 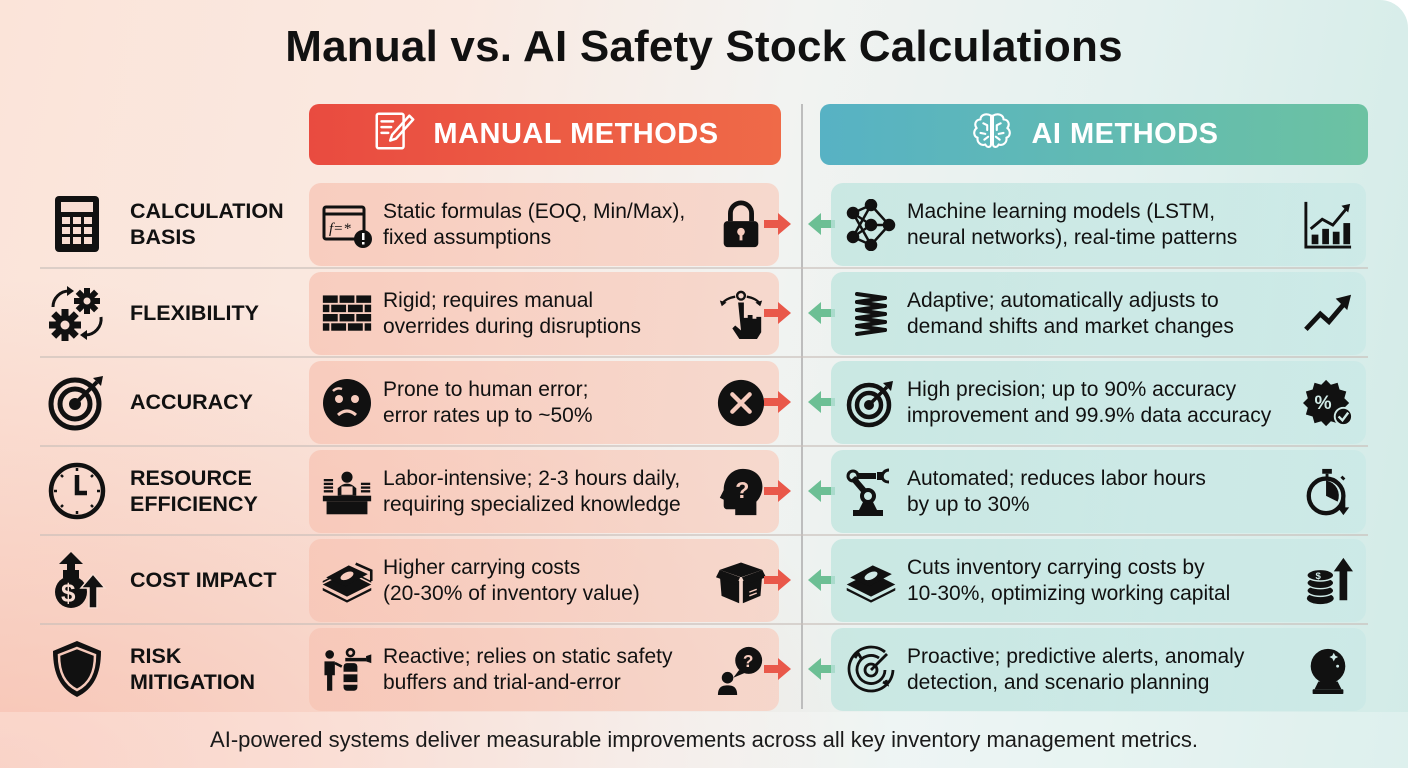 What do you see at coordinates (871, 492) in the screenshot?
I see `robot-arm-icon` at bounding box center [871, 492].